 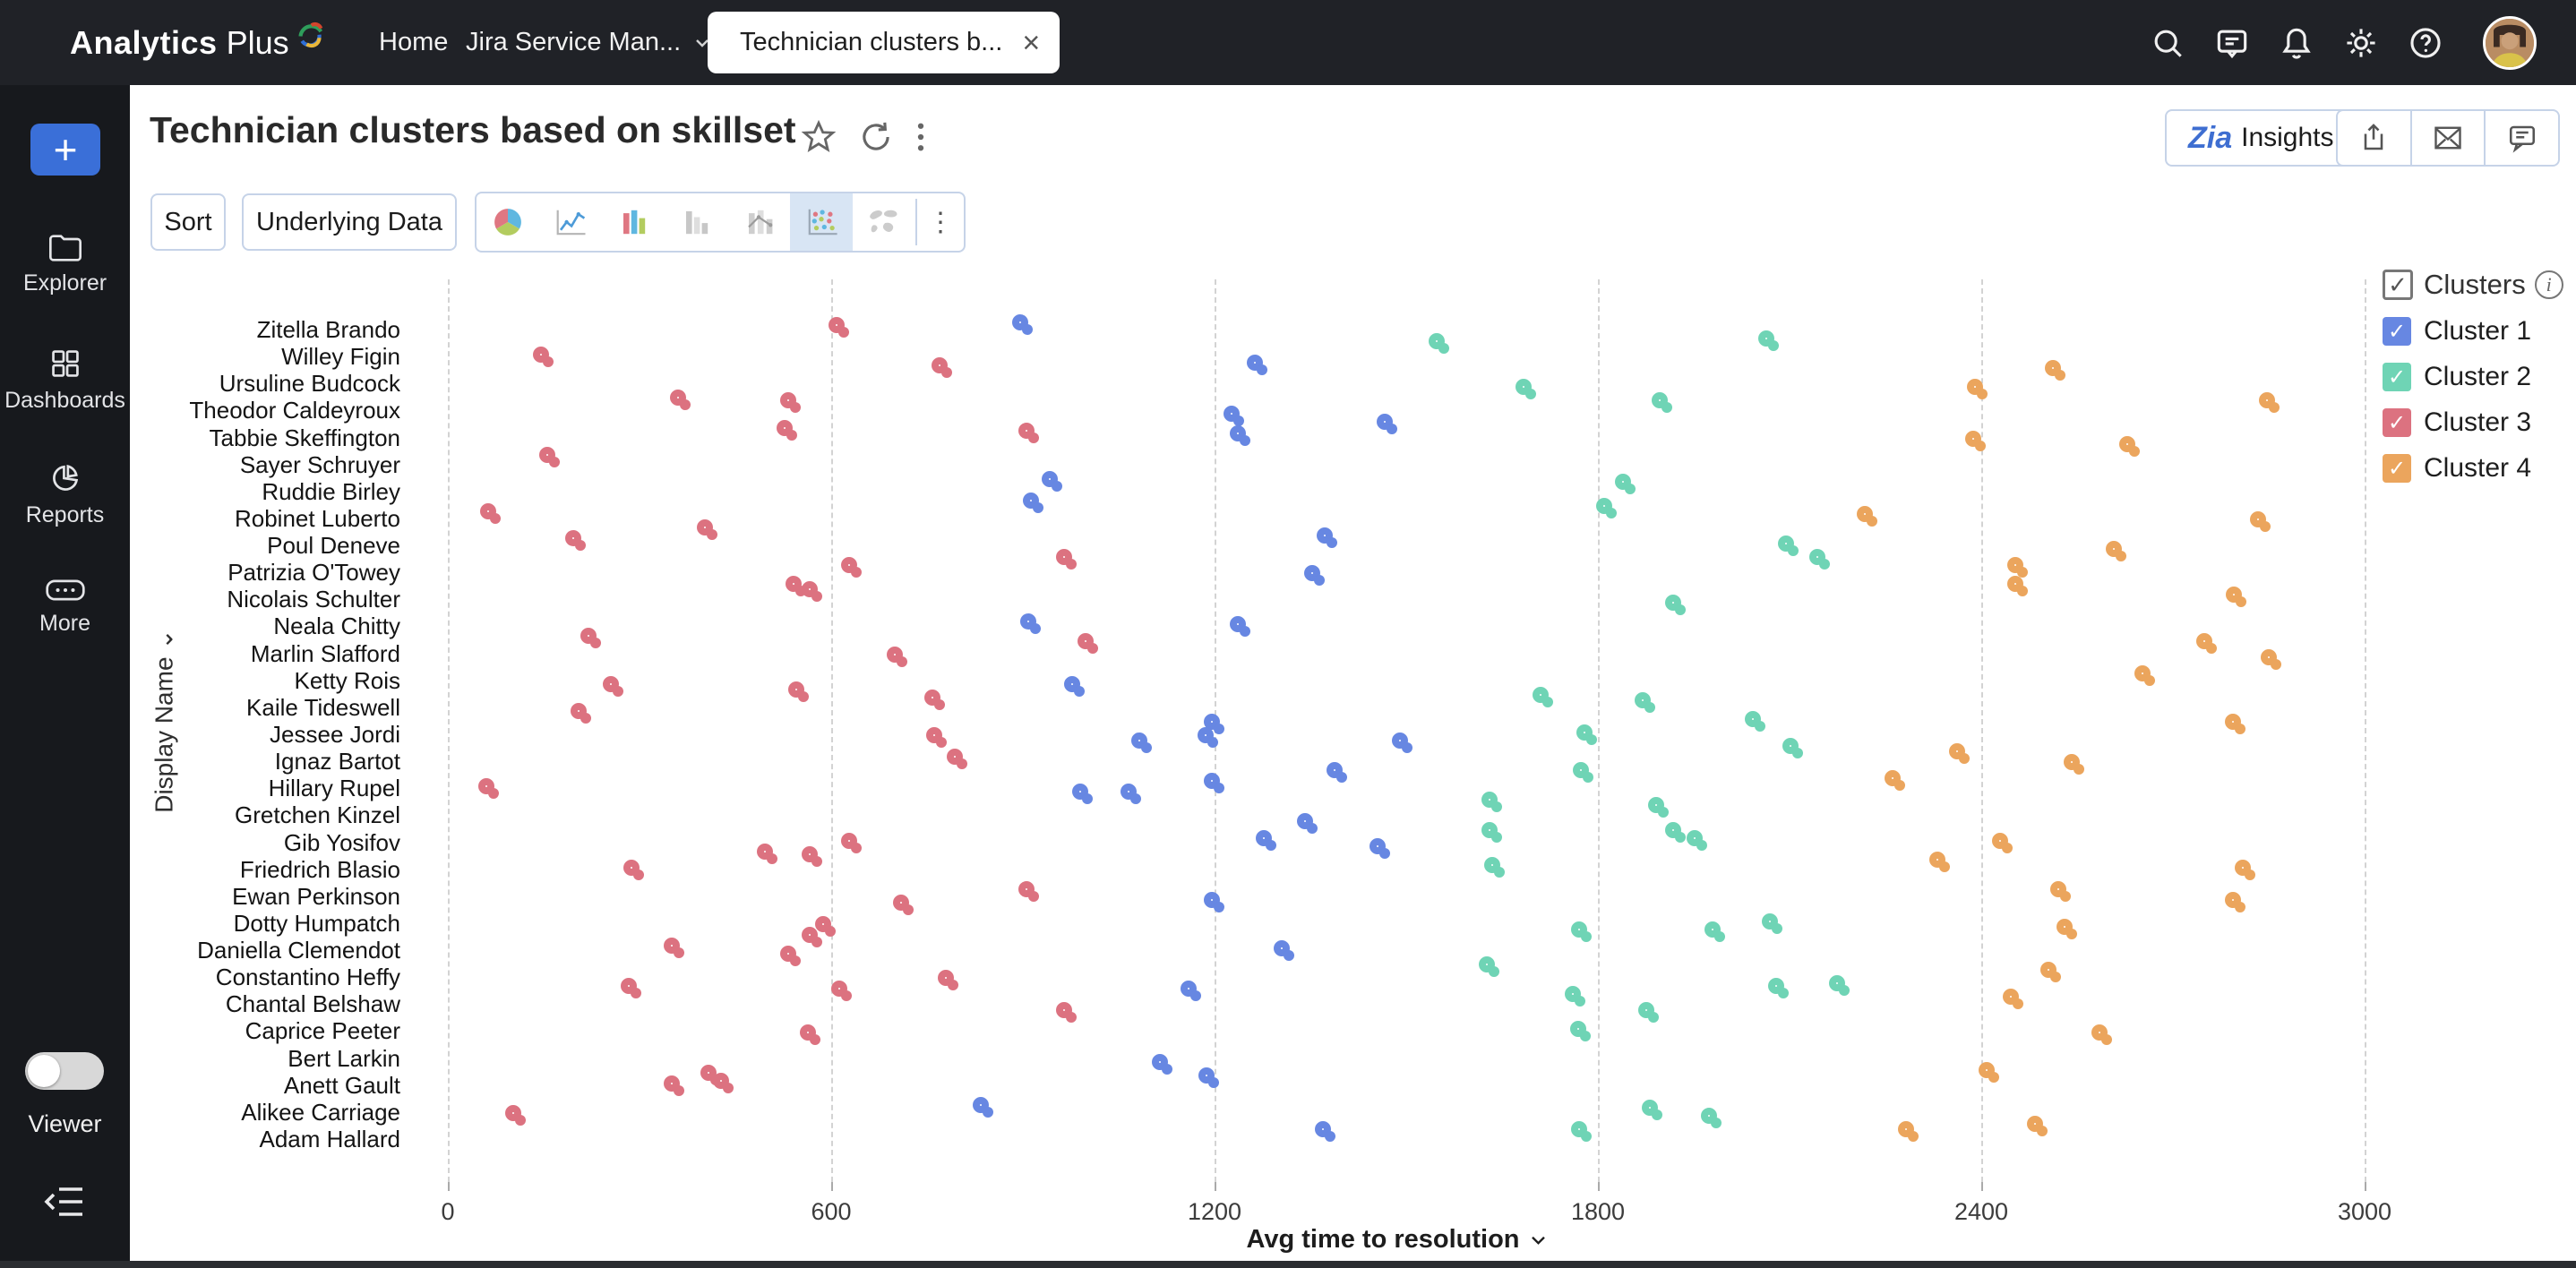 I want to click on chart-type-pie, so click(x=508, y=222).